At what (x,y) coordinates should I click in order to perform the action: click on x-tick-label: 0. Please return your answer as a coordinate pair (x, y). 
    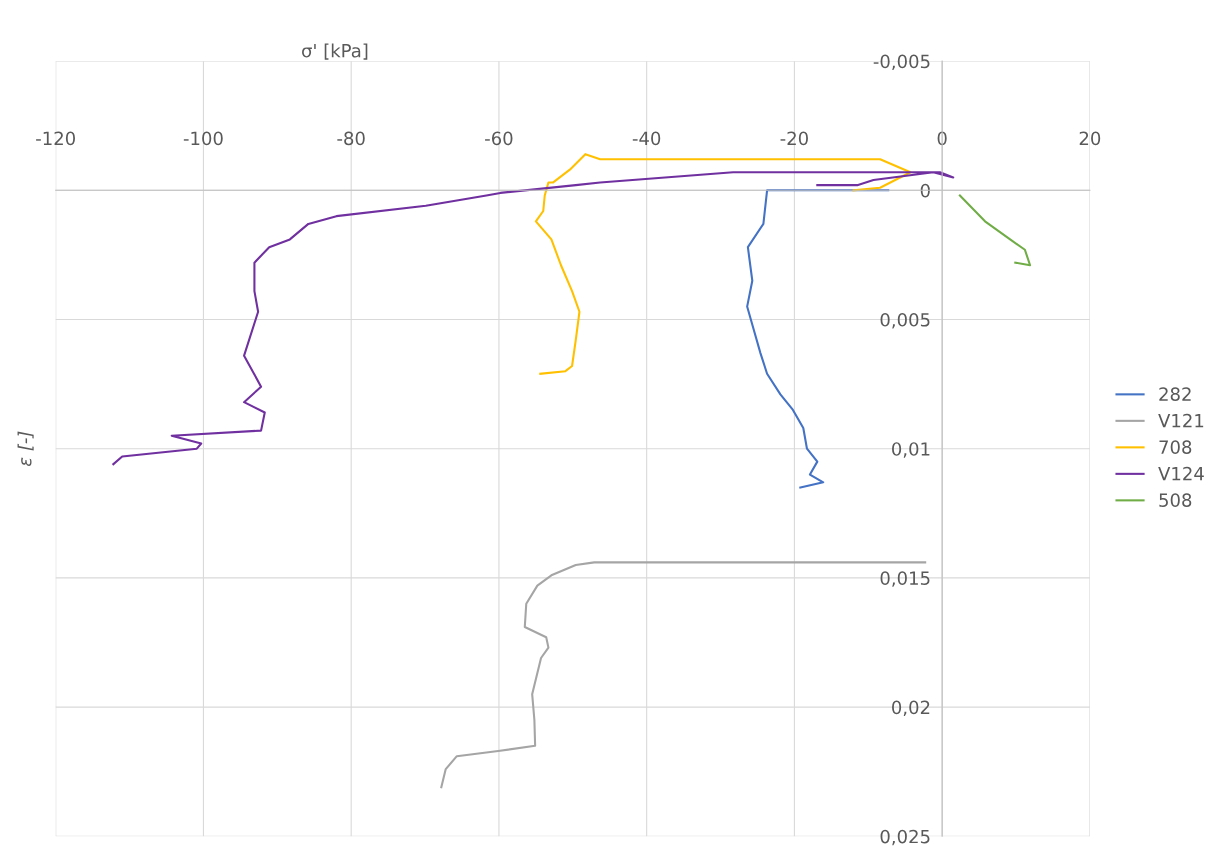
    Looking at the image, I should click on (942, 138).